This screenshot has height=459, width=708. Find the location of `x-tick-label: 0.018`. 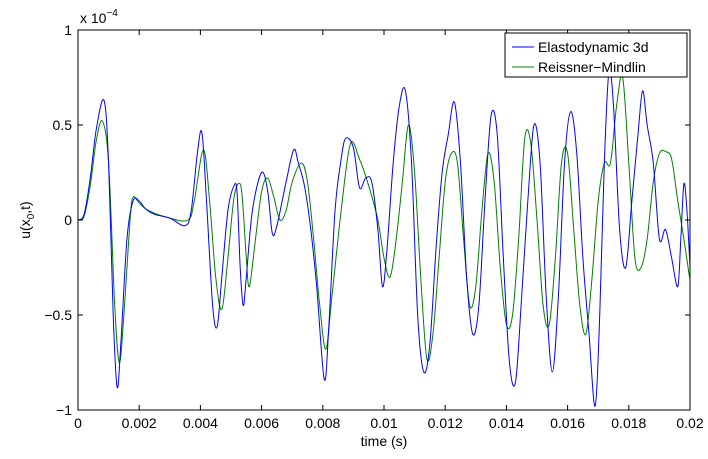

x-tick-label: 0.018 is located at coordinates (628, 423).